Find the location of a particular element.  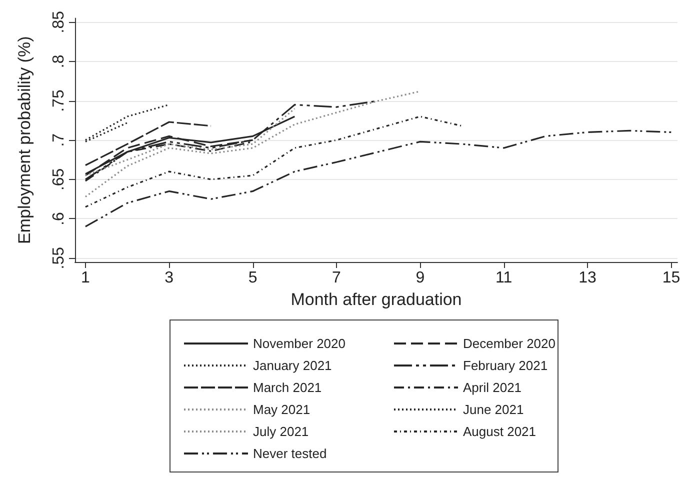

y-tick-label: .65 is located at coordinates (59, 179).